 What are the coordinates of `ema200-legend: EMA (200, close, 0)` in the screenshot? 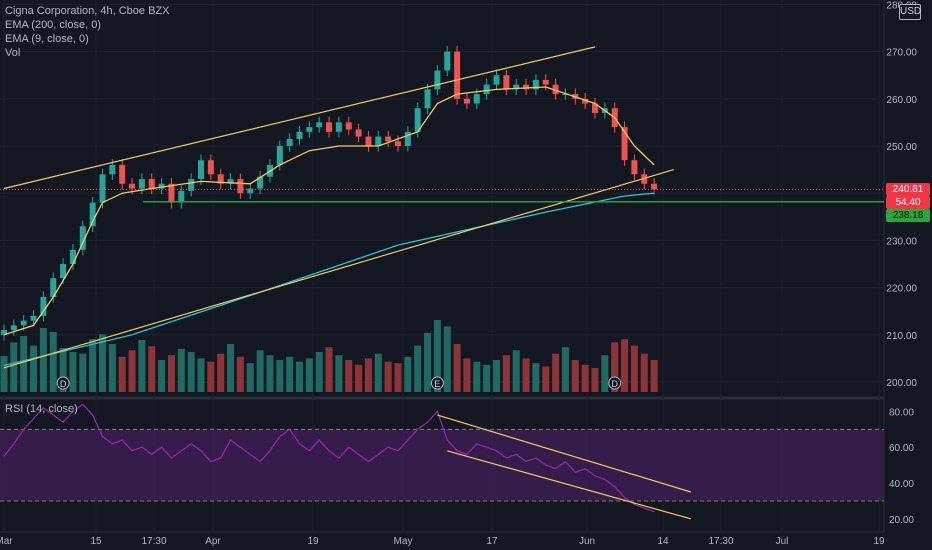 It's located at (53, 25).